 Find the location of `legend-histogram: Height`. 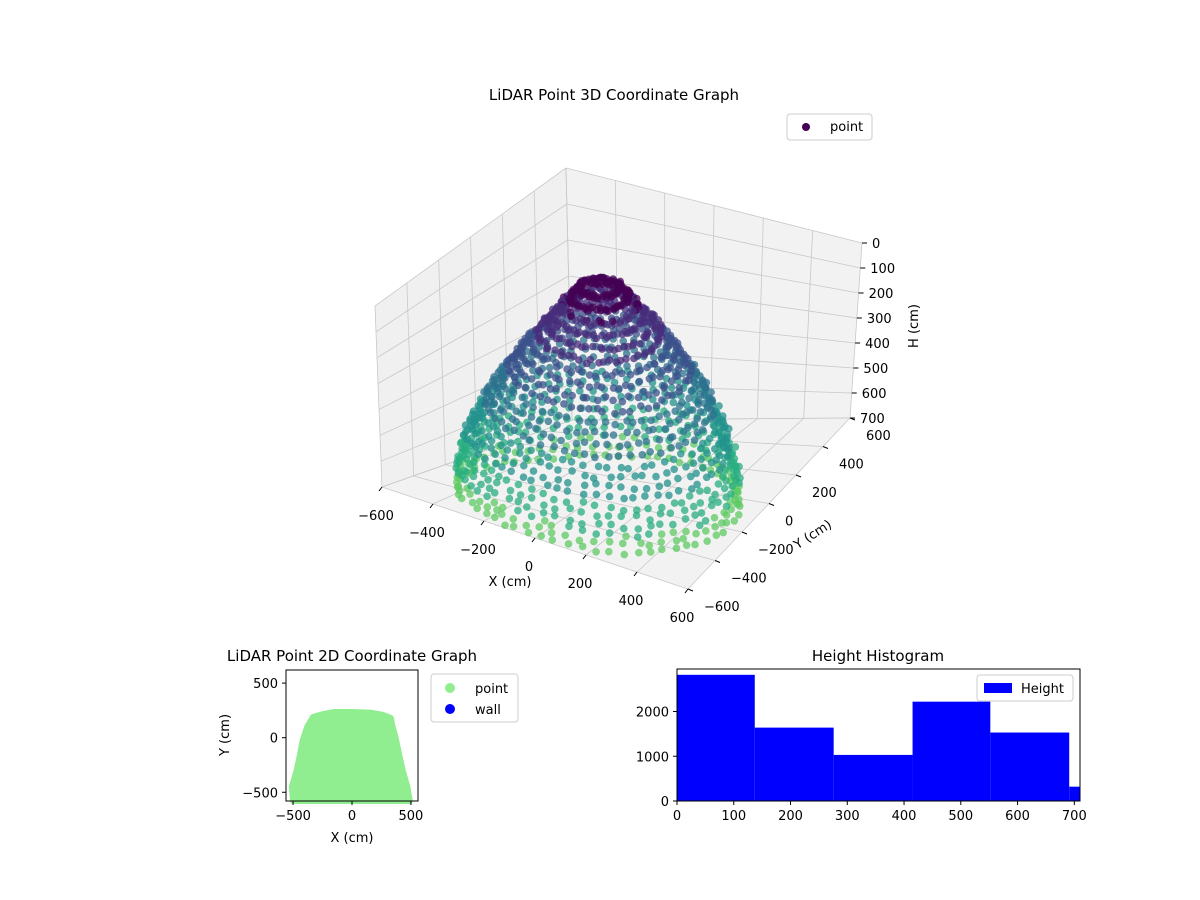

legend-histogram: Height is located at coordinates (1025, 688).